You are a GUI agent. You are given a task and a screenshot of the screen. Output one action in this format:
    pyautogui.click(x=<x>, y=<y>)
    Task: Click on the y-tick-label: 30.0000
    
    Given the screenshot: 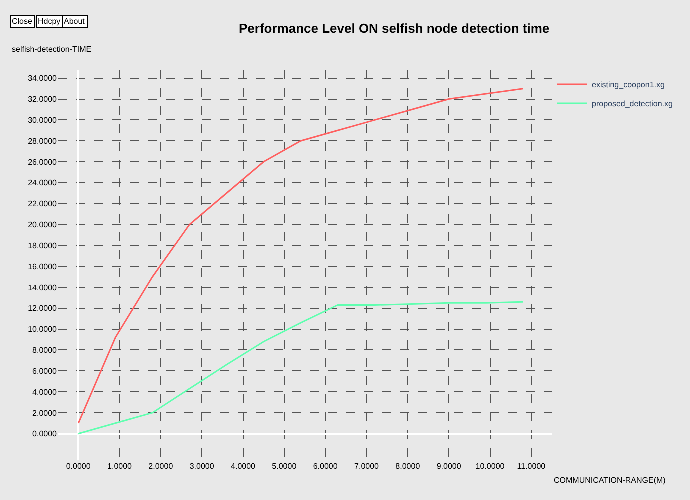 What is the action you would take?
    pyautogui.click(x=43, y=120)
    